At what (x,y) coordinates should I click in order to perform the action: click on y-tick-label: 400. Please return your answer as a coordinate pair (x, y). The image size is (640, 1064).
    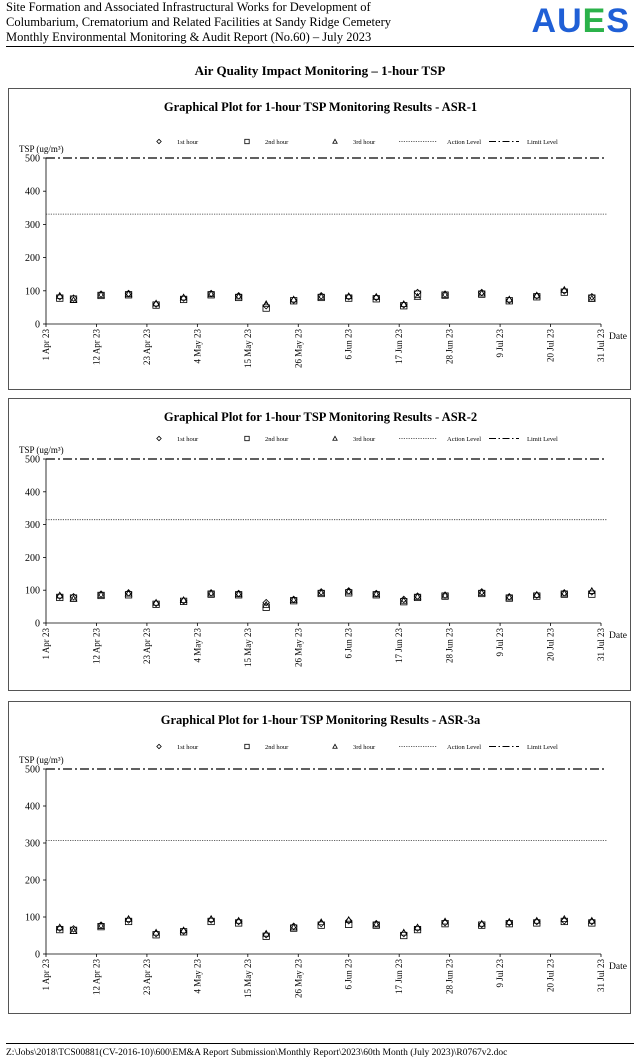
    Looking at the image, I should click on (32, 192).